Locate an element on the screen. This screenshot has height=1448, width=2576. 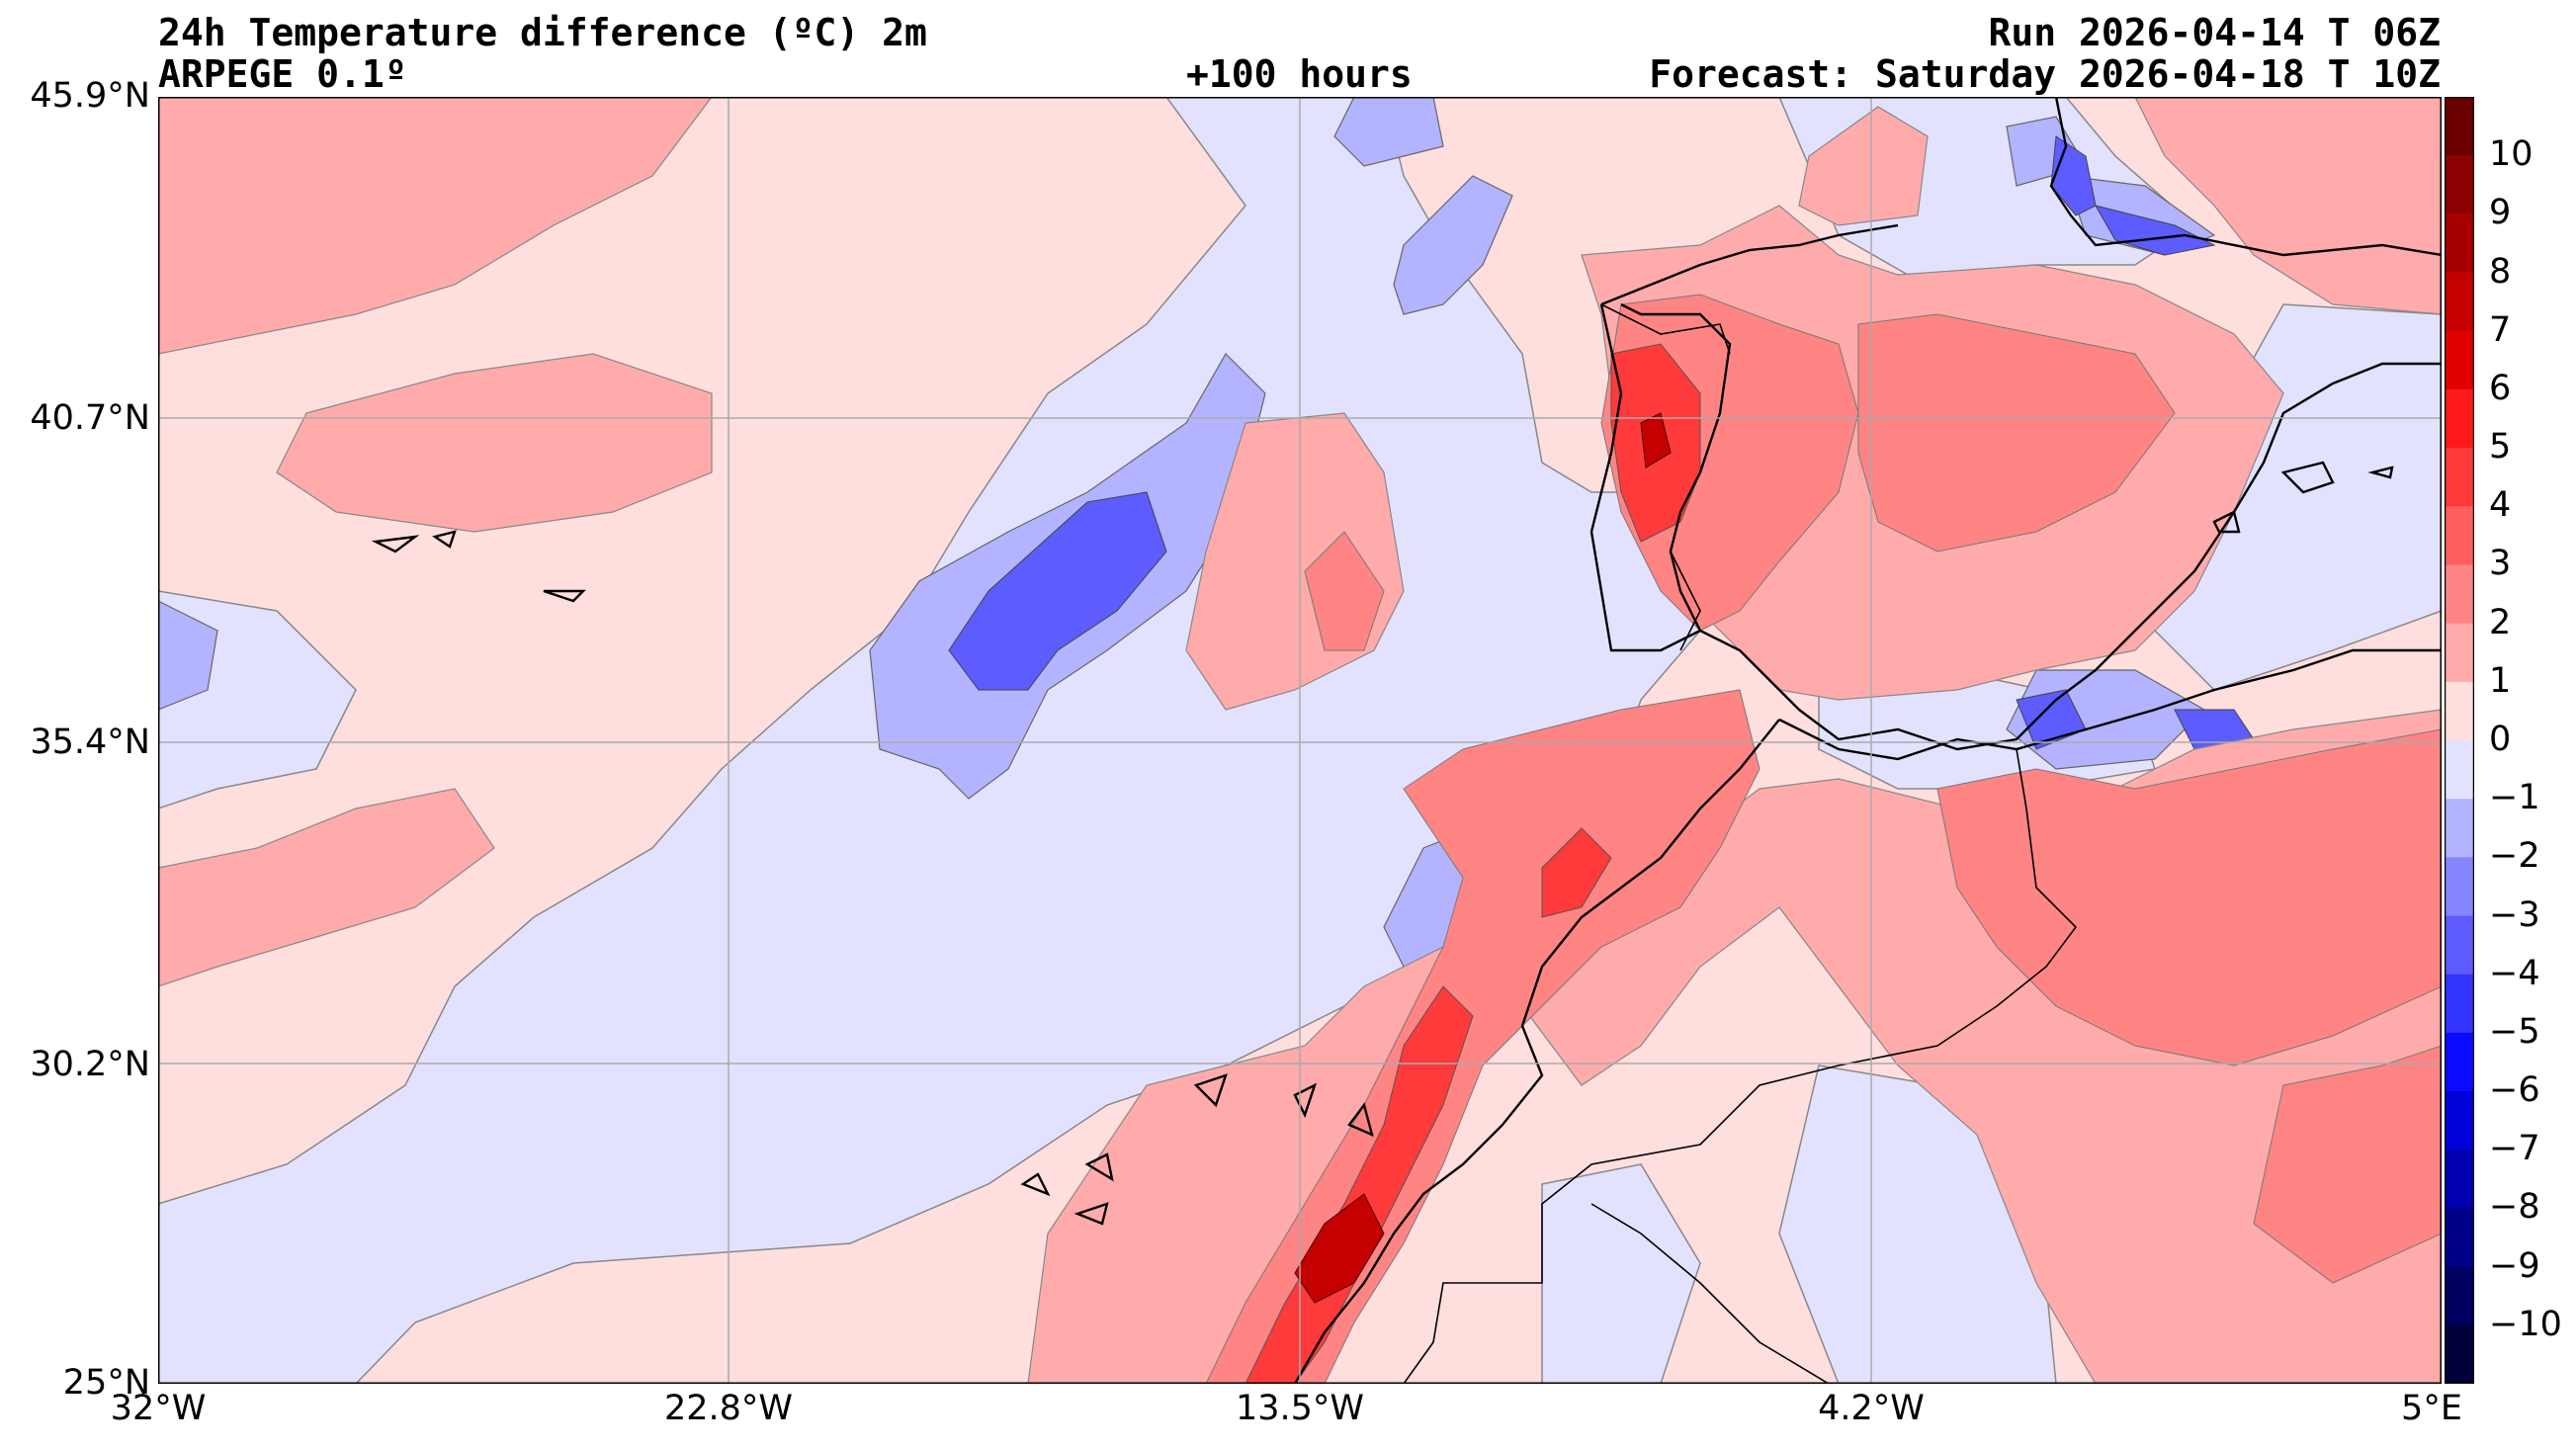
colorbar-tick-label: −6 is located at coordinates (2514, 1090).